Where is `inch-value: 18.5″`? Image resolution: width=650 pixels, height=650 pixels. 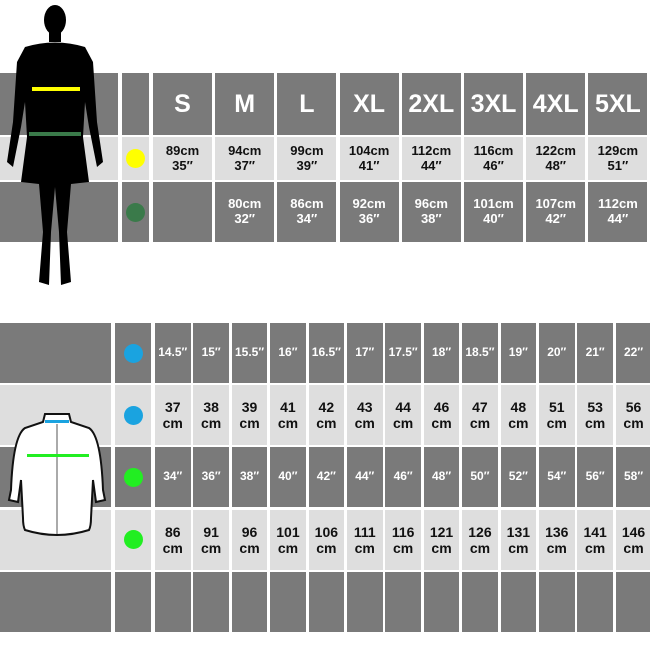 inch-value: 18.5″ is located at coordinates (480, 352).